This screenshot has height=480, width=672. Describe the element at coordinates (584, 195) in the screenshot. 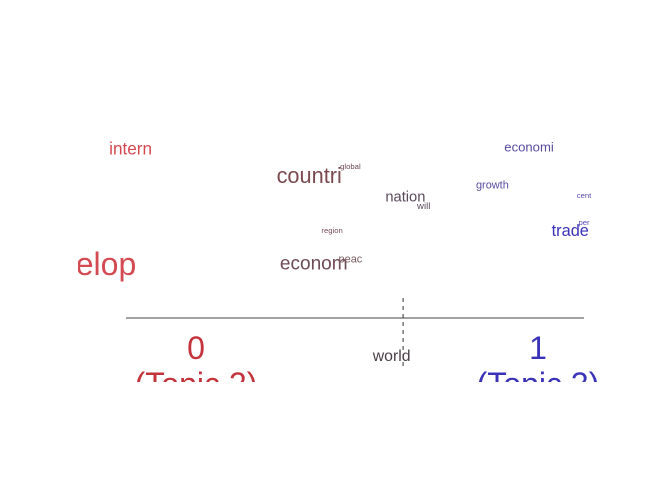

I see `word-cent: cent` at that location.